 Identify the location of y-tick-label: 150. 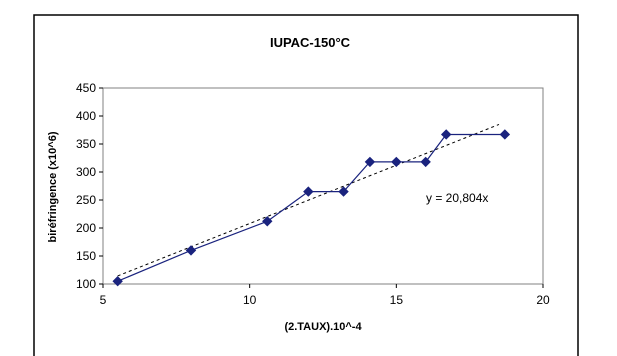
(86, 256).